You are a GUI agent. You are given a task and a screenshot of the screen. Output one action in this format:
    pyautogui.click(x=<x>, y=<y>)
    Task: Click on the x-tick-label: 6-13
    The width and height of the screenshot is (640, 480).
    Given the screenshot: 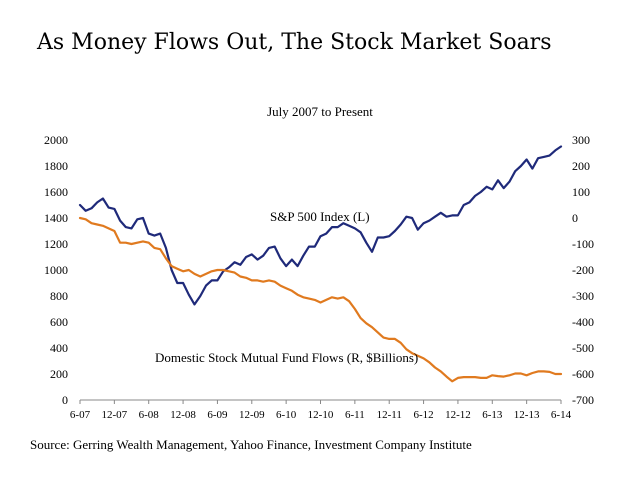 What is the action you would take?
    pyautogui.click(x=492, y=415)
    